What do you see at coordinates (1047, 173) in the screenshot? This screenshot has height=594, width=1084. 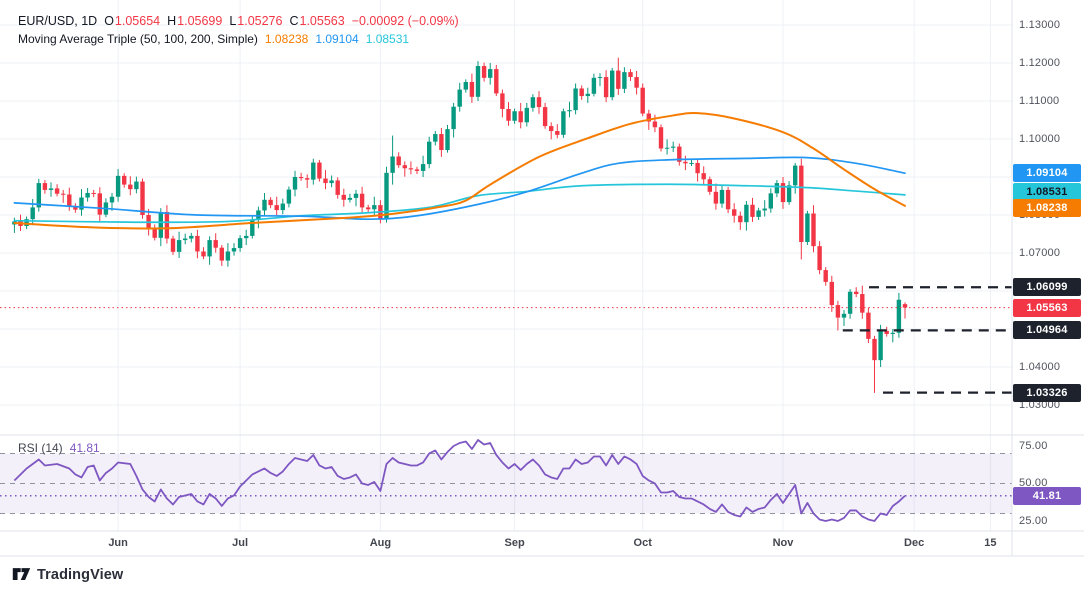 I see `price-axis-badge: 1.09104` at bounding box center [1047, 173].